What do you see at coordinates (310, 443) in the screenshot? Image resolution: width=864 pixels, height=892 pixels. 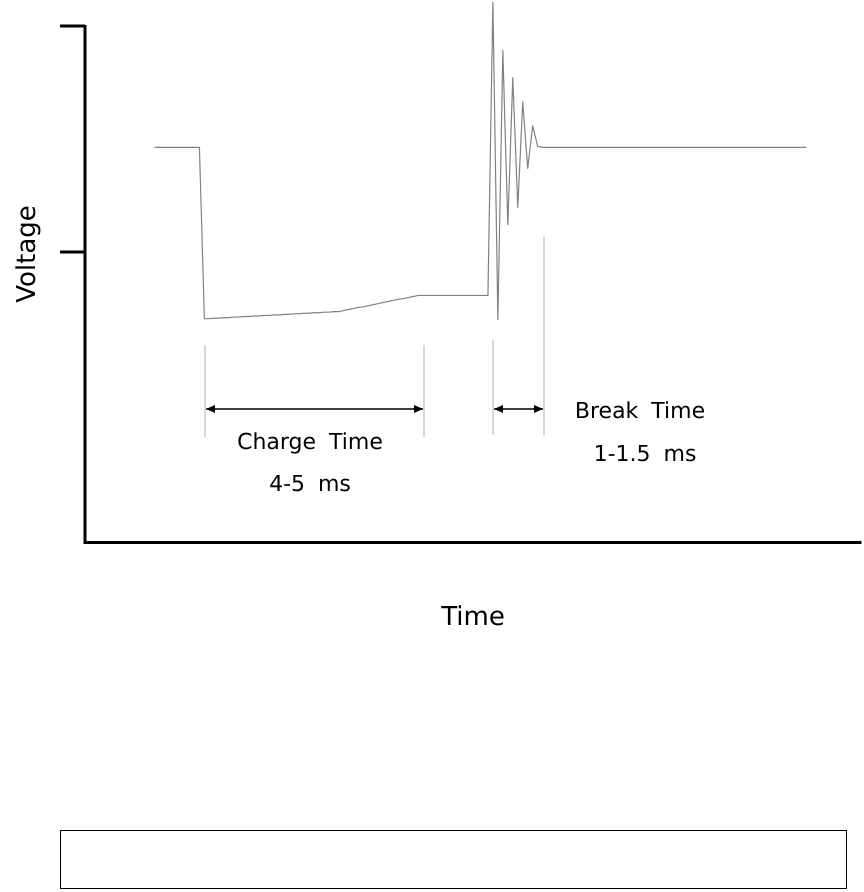 I see `annotation: Charge Time` at bounding box center [310, 443].